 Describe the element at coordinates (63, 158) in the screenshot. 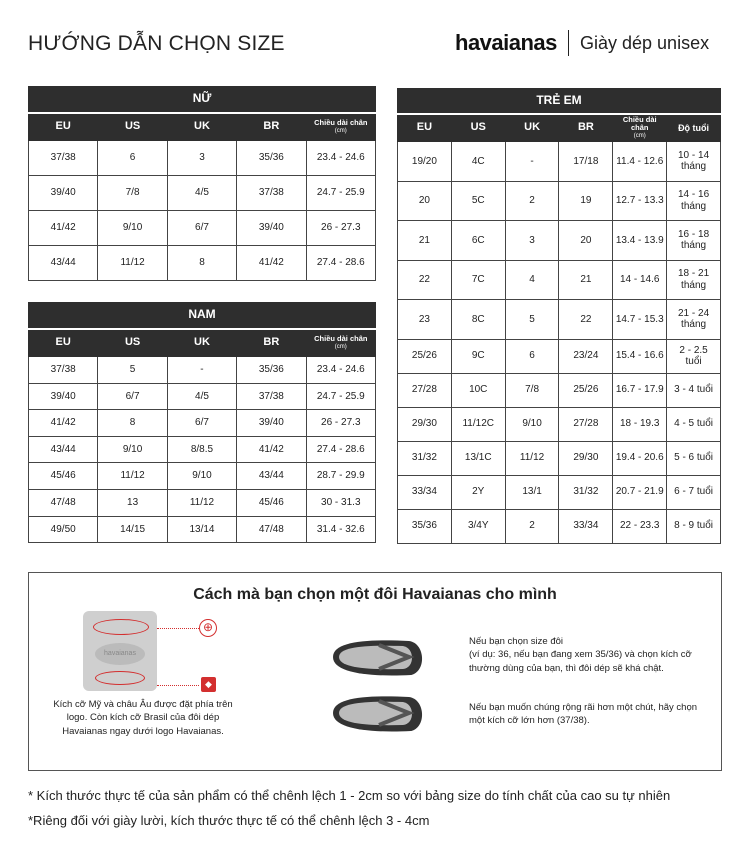

I see `table-cell: 37/38` at that location.